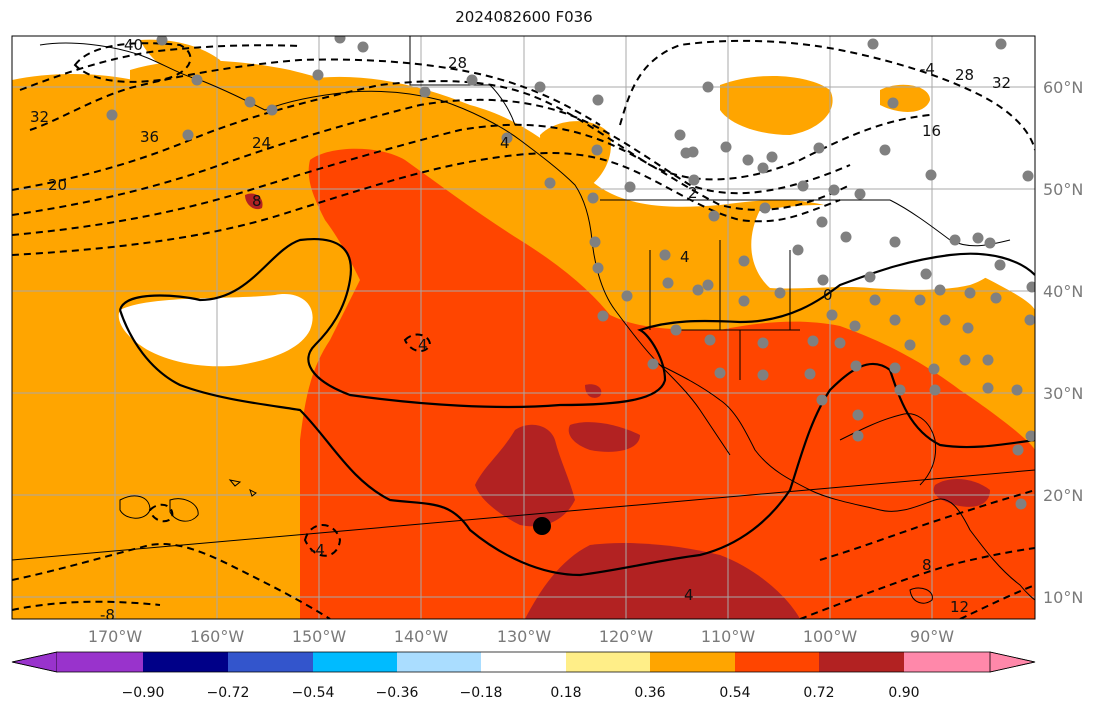  I want to click on map-title: 2024082600 F036, so click(524, 17).